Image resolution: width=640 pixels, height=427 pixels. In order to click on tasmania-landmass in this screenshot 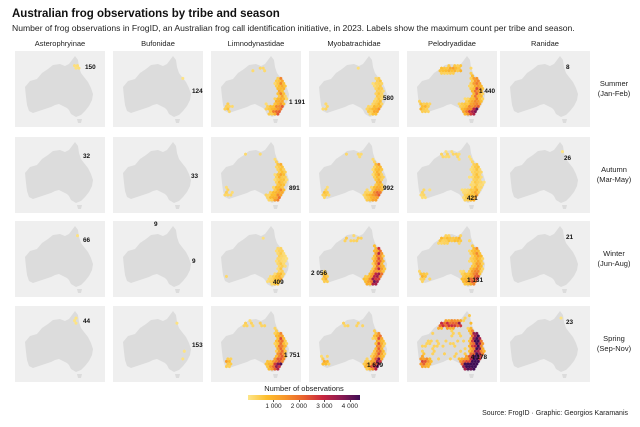, I will do `click(471, 207)`.